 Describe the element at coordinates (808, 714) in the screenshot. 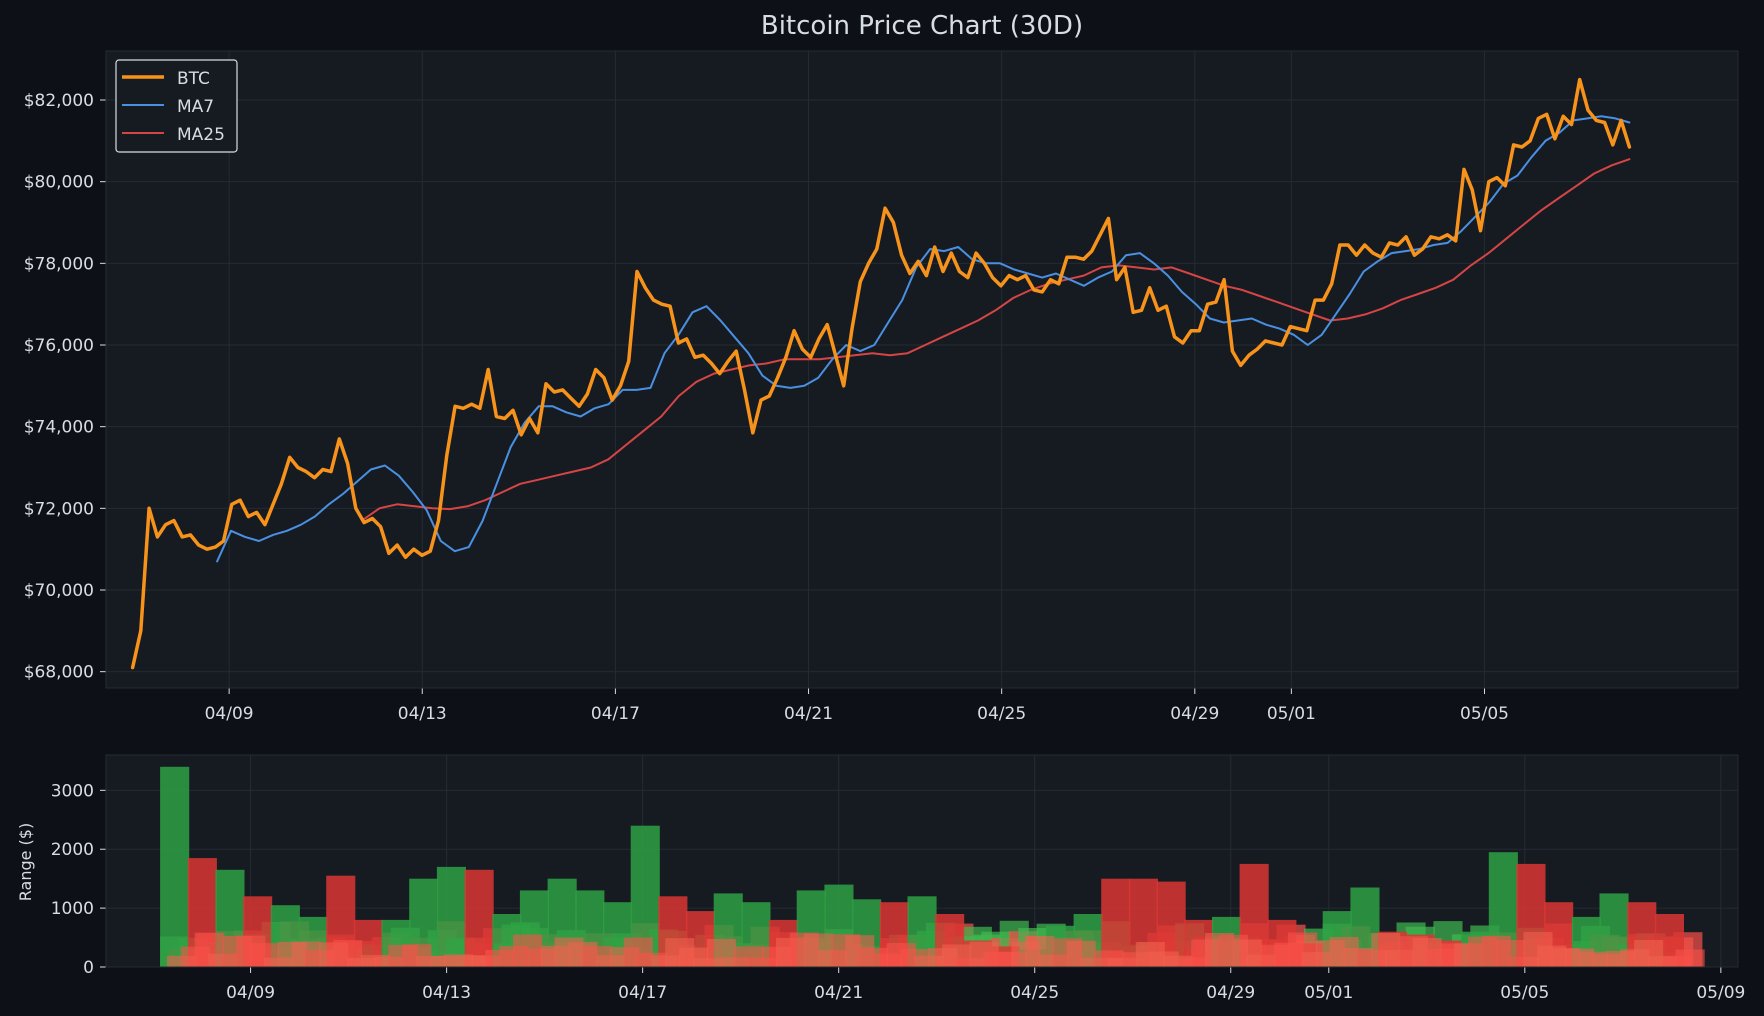

I see `price-x-tick-label: 04/21` at that location.